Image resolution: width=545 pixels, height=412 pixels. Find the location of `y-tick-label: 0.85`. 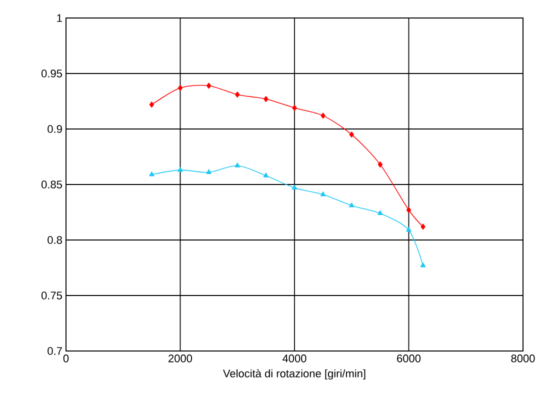

y-tick-label: 0.85 is located at coordinates (51, 184).